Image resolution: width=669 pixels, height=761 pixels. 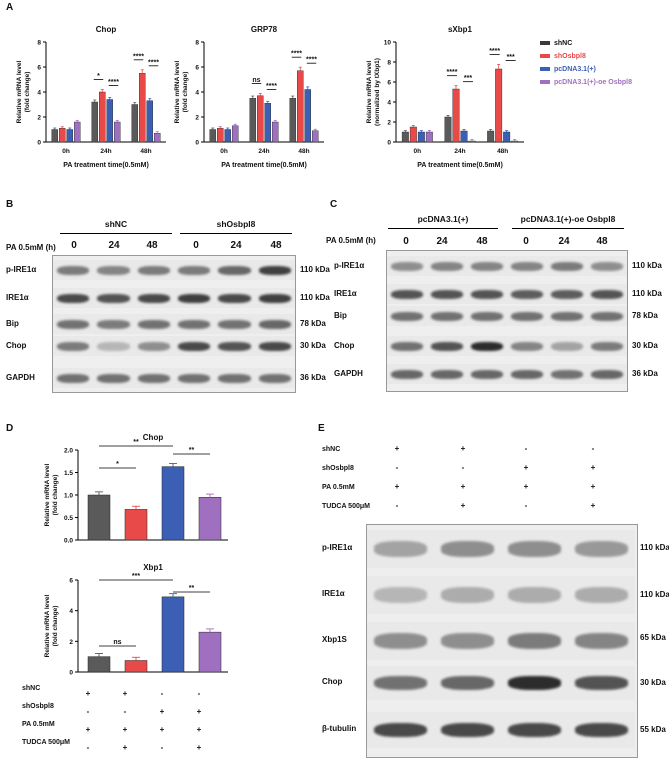 What do you see at coordinates (177, 91) in the screenshot?
I see `y-label-line: Relative mRNA level` at bounding box center [177, 91].